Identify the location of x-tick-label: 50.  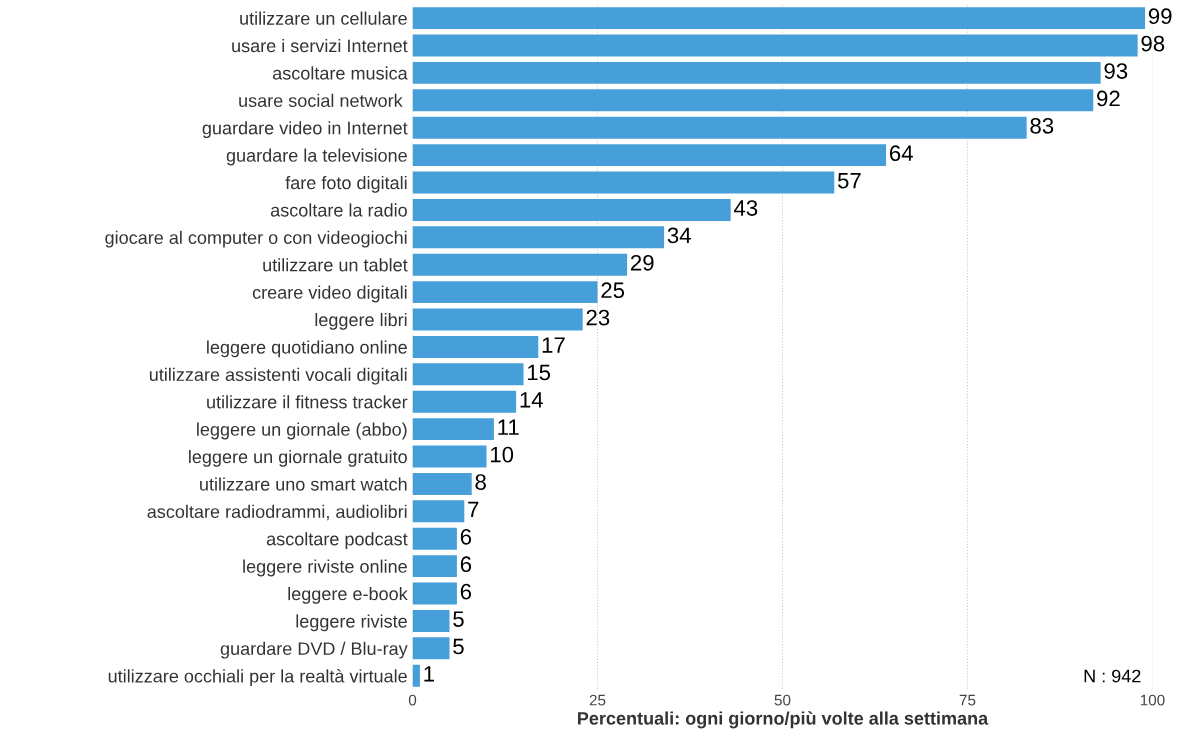
(782, 700).